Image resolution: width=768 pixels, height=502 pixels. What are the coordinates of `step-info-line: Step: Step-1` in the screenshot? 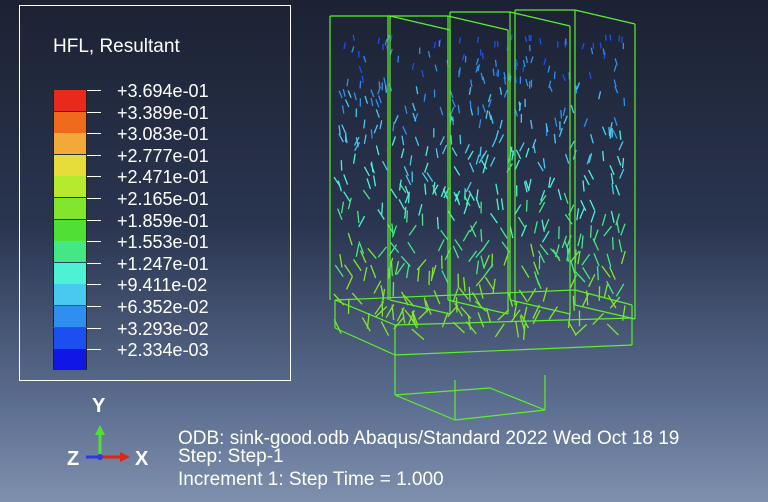 It's located at (231, 456).